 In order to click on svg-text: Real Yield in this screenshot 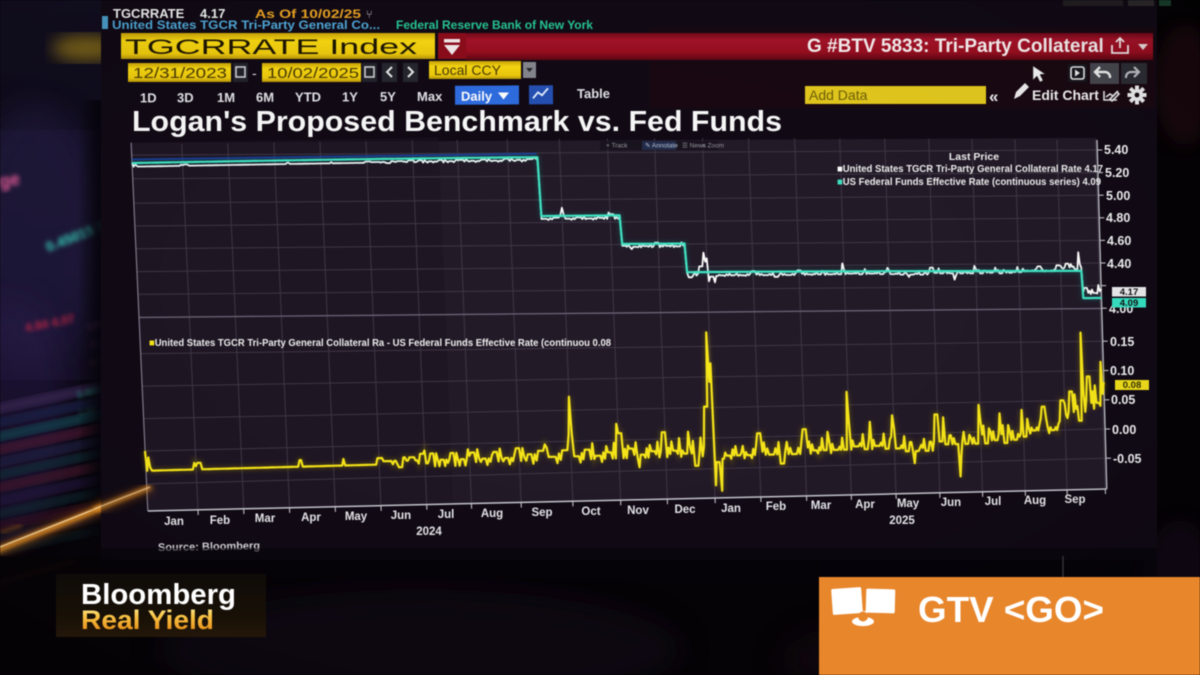, I will do `click(147, 620)`.